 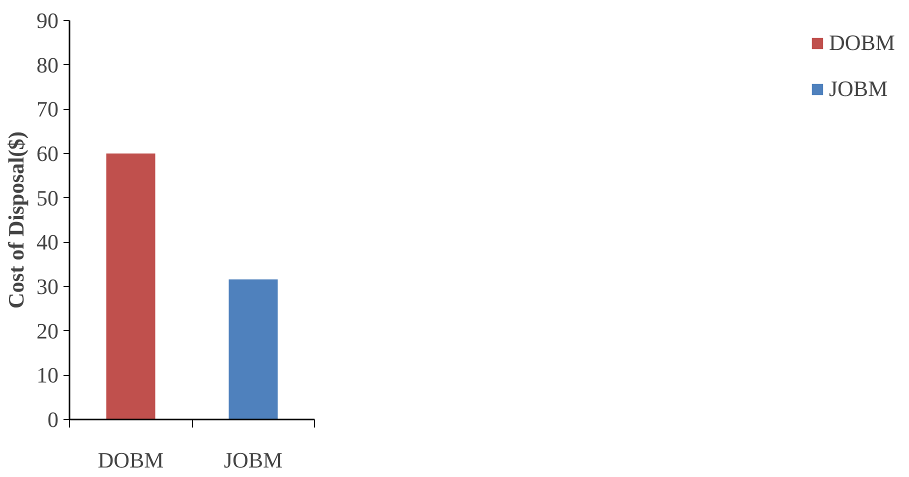 I want to click on y-axis-title: Cost of Disposal($), so click(x=16, y=220).